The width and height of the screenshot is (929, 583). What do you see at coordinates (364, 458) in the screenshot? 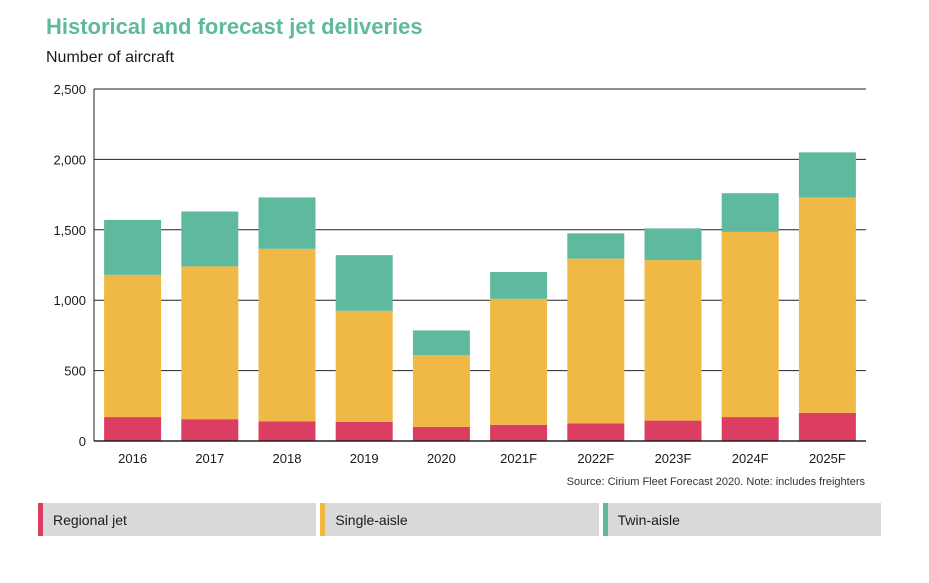
I see `x-tick-label: 2019` at bounding box center [364, 458].